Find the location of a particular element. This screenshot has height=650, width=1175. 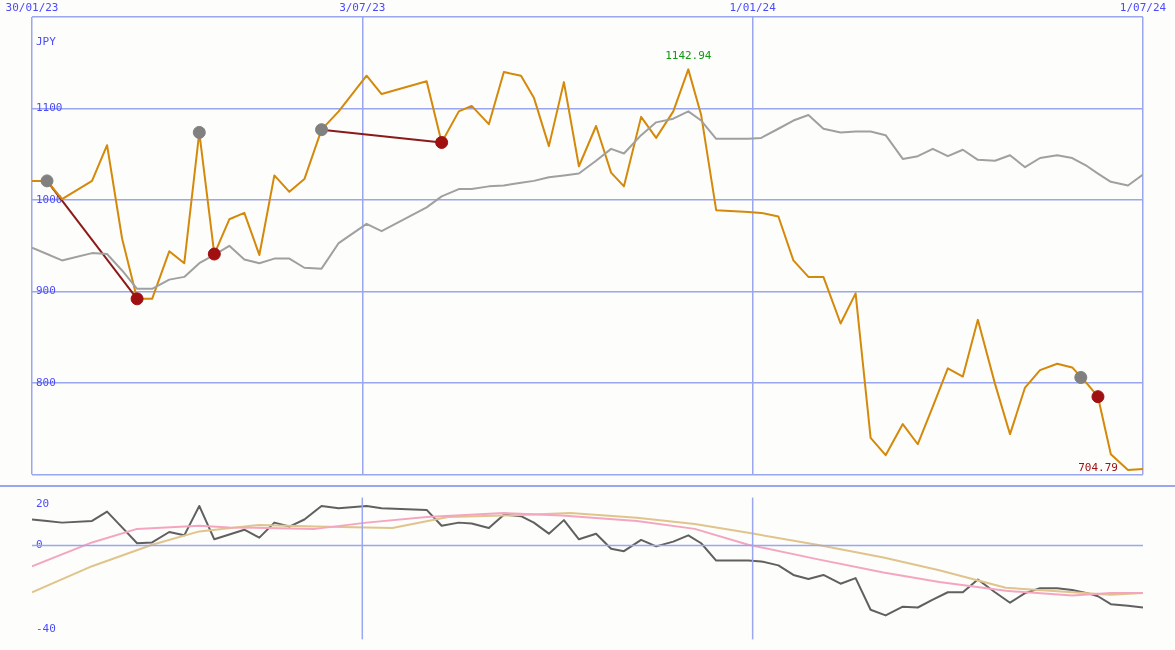

x-tick-label: 3/07/23 is located at coordinates (362, 8).